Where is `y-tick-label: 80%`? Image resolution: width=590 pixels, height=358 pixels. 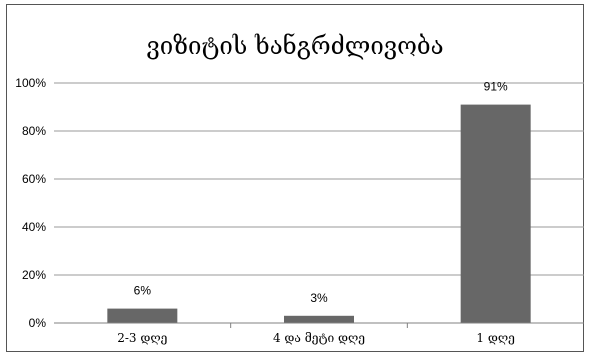 y-tick-label: 80% is located at coordinates (34, 131).